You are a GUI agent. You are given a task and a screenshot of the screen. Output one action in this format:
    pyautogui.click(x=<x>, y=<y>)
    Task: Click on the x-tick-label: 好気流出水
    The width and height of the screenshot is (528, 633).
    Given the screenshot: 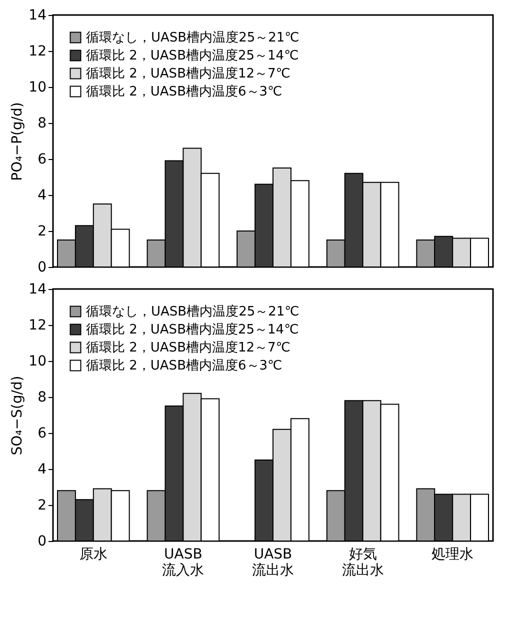 What is the action you would take?
    pyautogui.click(x=363, y=562)
    